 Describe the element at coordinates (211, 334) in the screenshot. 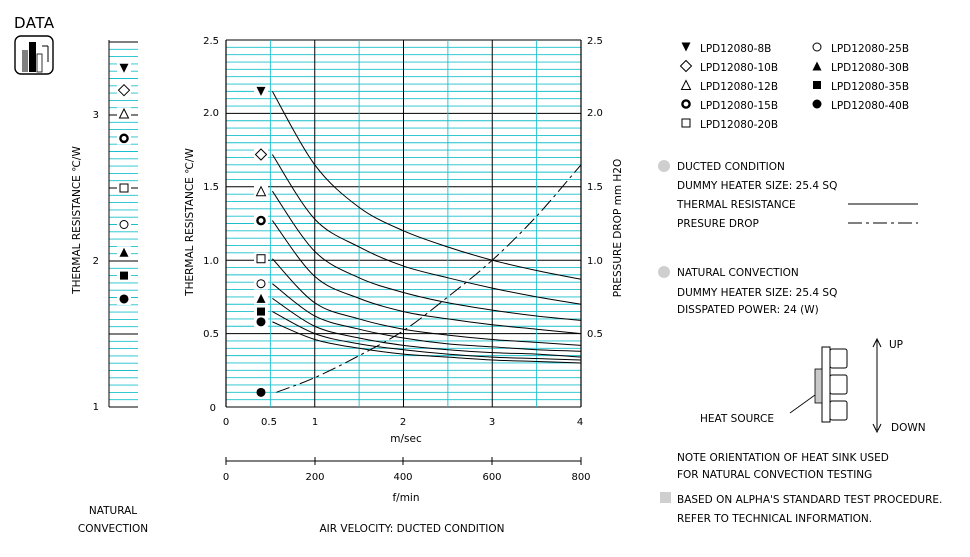

I see `ducted-ytick: 0.5` at that location.